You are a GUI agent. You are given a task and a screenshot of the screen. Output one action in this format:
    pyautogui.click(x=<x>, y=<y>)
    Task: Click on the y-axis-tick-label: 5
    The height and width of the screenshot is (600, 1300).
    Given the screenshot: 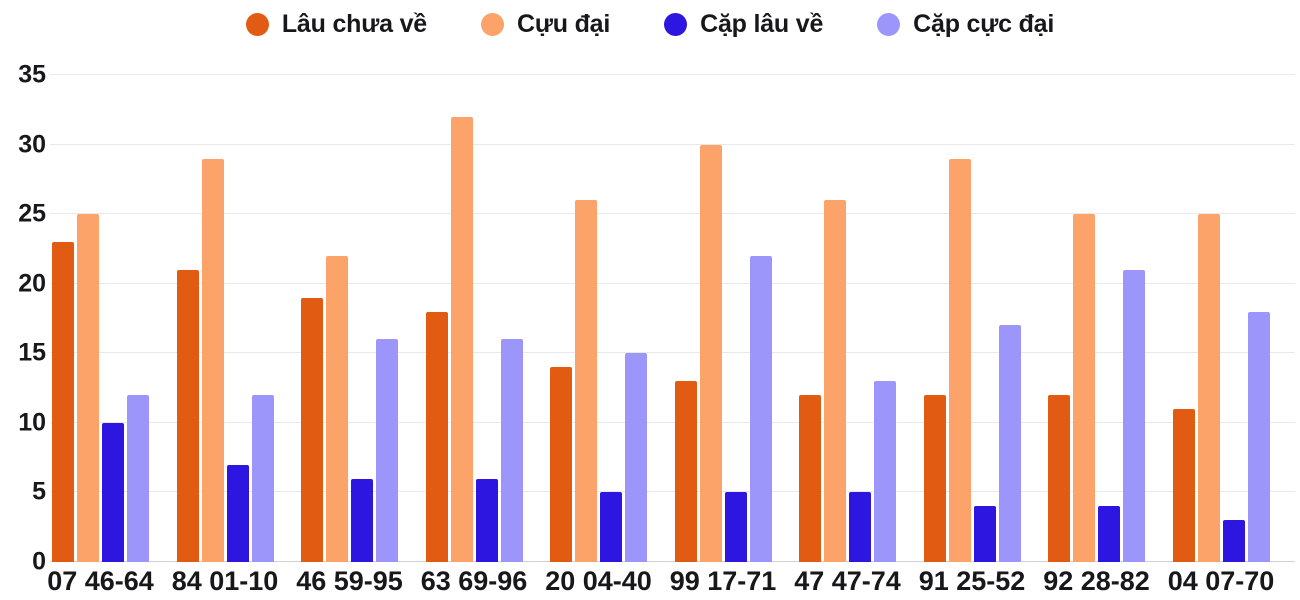 What is the action you would take?
    pyautogui.click(x=39, y=491)
    